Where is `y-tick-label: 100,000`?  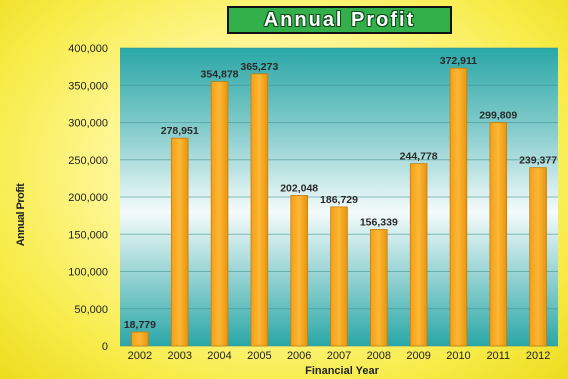
y-tick-label: 100,000 is located at coordinates (88, 273).